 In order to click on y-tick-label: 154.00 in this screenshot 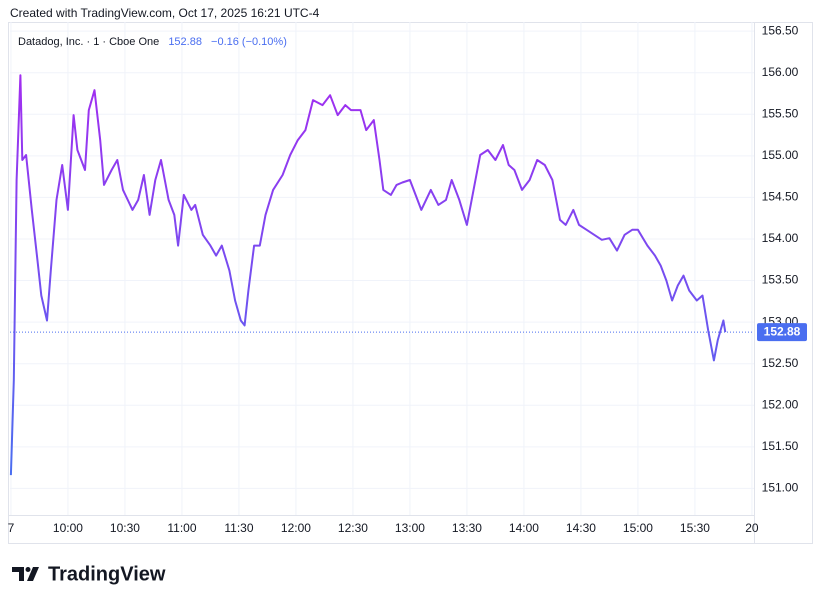, I will do `click(780, 238)`.